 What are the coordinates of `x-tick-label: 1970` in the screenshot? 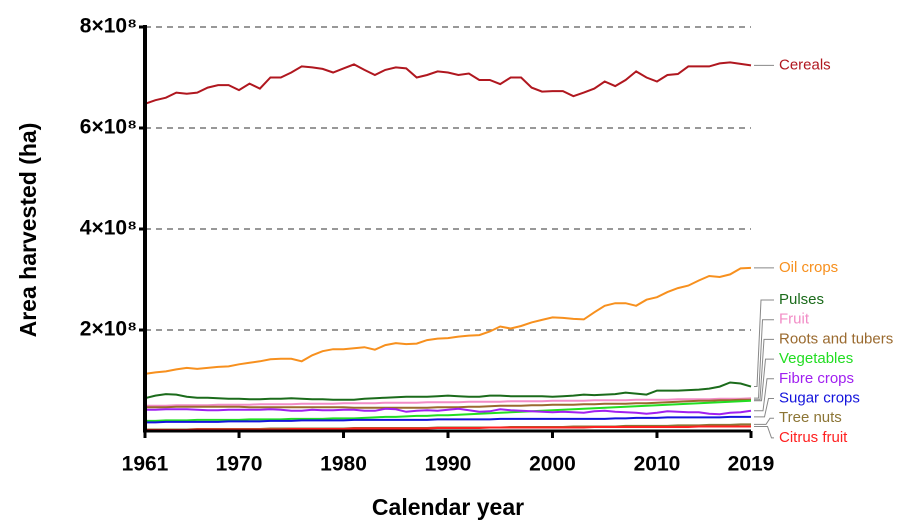 It's located at (239, 464).